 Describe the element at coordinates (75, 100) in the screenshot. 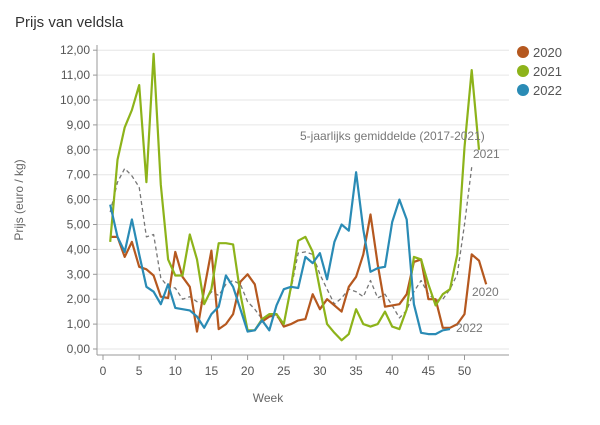

I see `y-tick-label: 10,00` at that location.